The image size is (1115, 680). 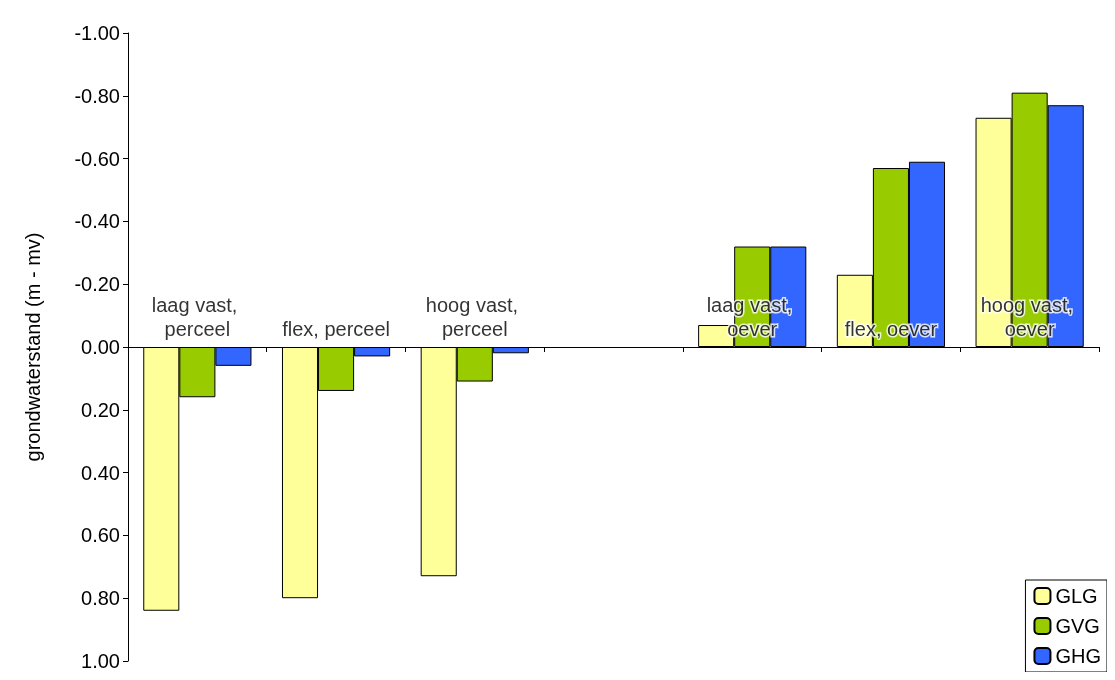 I want to click on y-tick-label: 0.20, so click(x=100, y=409).